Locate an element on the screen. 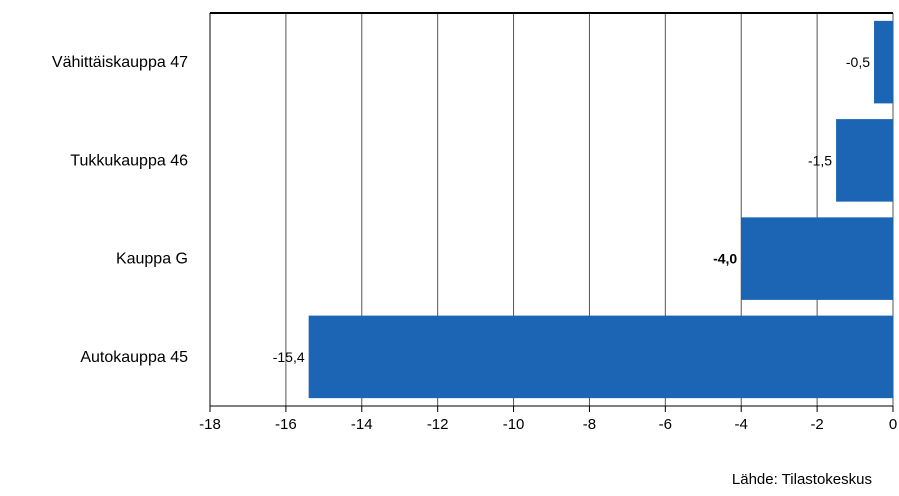 This screenshot has width=899, height=496. category-label: Tukkukauppa 46 is located at coordinates (129, 160).